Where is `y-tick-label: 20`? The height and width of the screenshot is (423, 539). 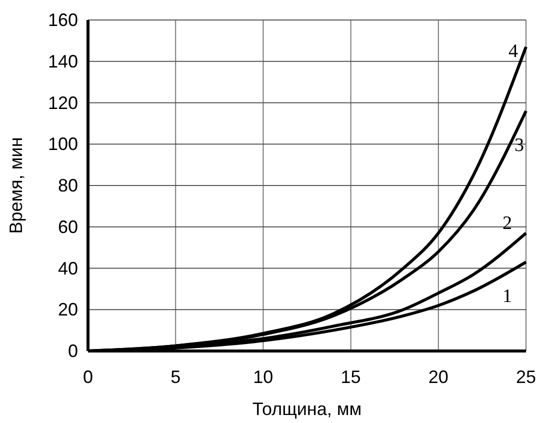 y-tick-label: 20 is located at coordinates (68, 310).